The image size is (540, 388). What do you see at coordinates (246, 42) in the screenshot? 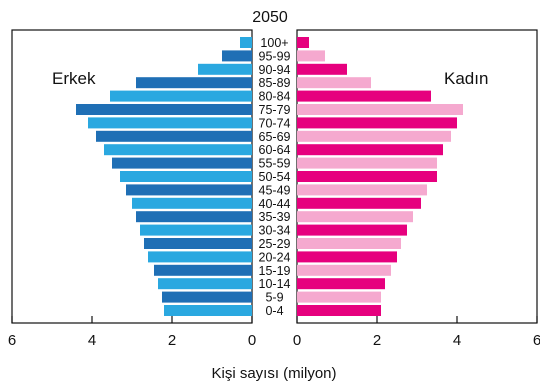
I see `male-bar-100+` at bounding box center [246, 42].